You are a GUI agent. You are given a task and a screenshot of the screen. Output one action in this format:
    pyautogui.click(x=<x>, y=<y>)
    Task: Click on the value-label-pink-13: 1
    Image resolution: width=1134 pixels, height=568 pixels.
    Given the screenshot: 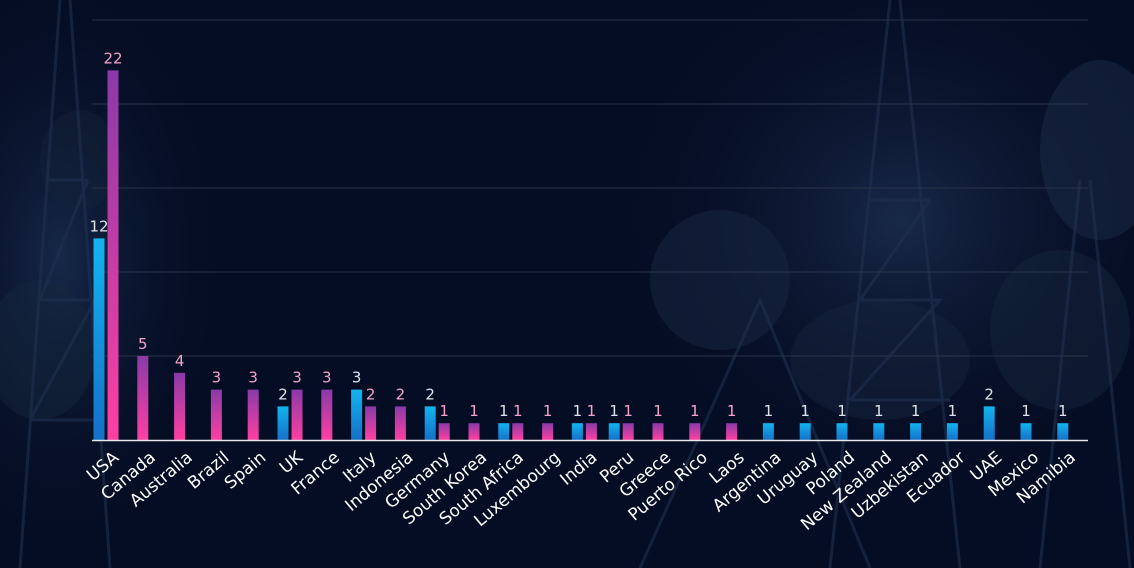 What is the action you would take?
    pyautogui.click(x=592, y=411)
    